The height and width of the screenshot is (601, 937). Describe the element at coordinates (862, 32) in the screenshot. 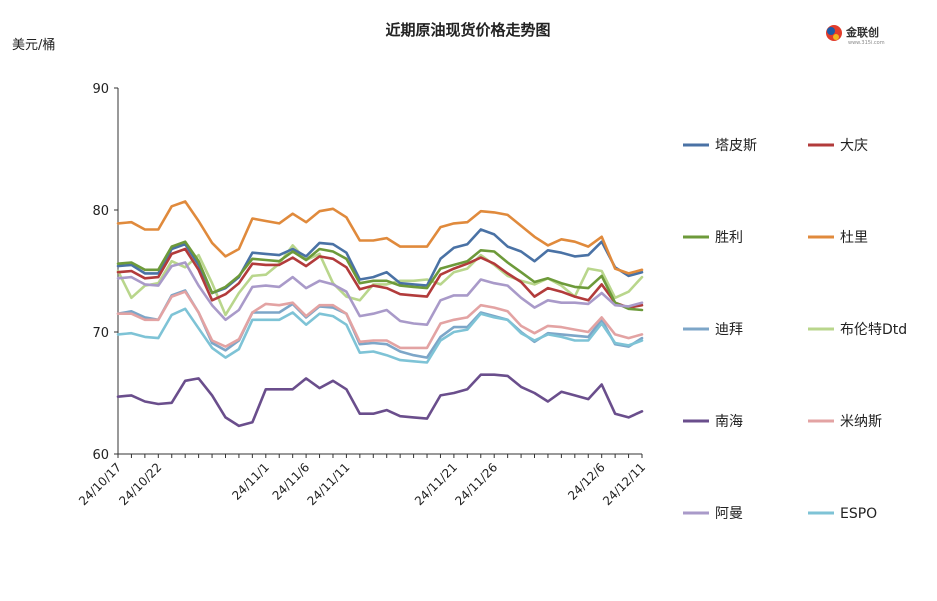

I see `logo-text: 金联创` at that location.